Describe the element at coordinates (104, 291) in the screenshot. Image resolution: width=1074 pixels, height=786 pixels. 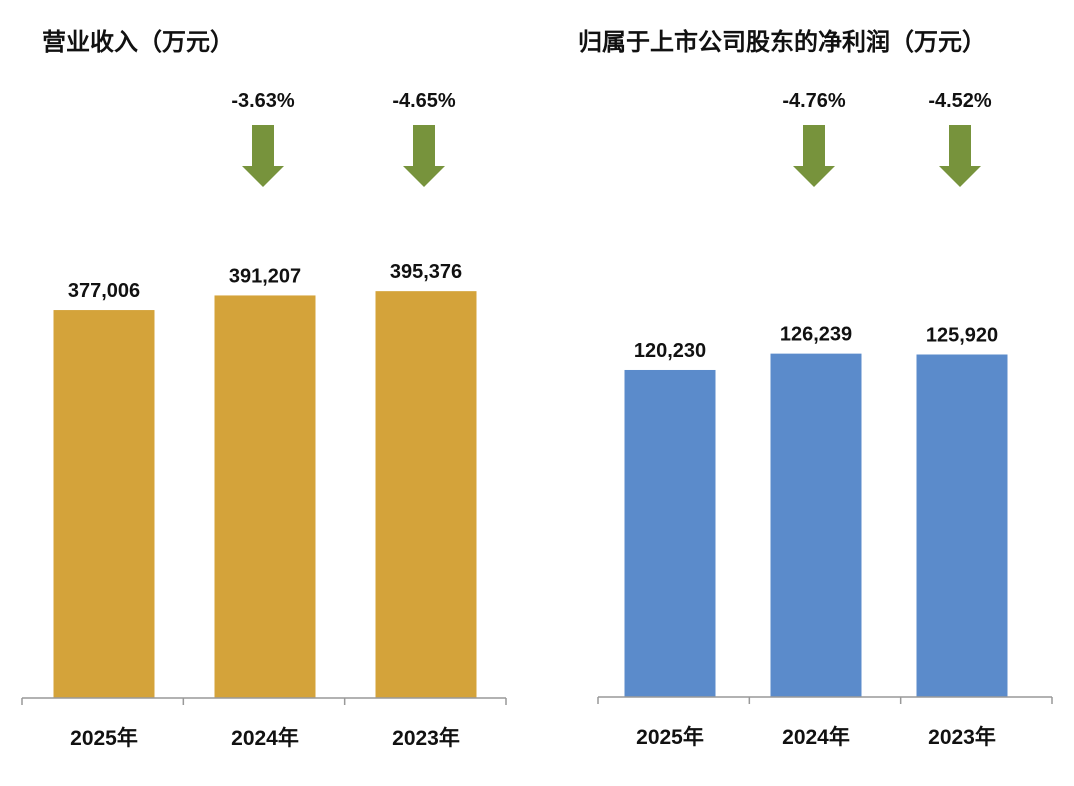
I see `value-label: 377,006` at that location.